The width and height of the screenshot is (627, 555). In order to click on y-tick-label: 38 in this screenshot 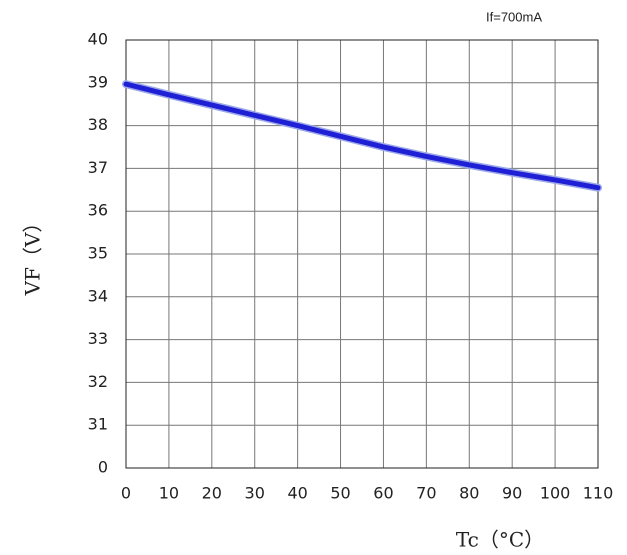, I will do `click(98, 124)`.